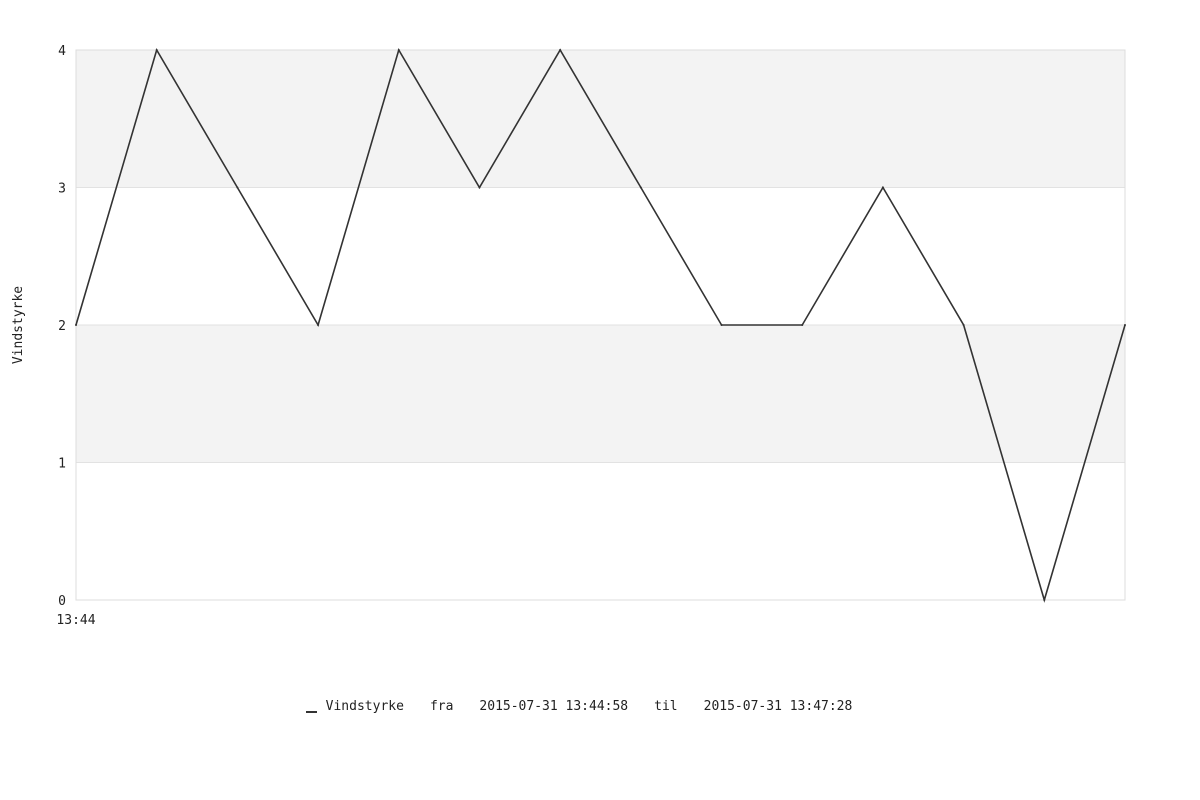 The width and height of the screenshot is (1200, 800). Describe the element at coordinates (666, 706) in the screenshot. I see `legend-to-word: til` at that location.